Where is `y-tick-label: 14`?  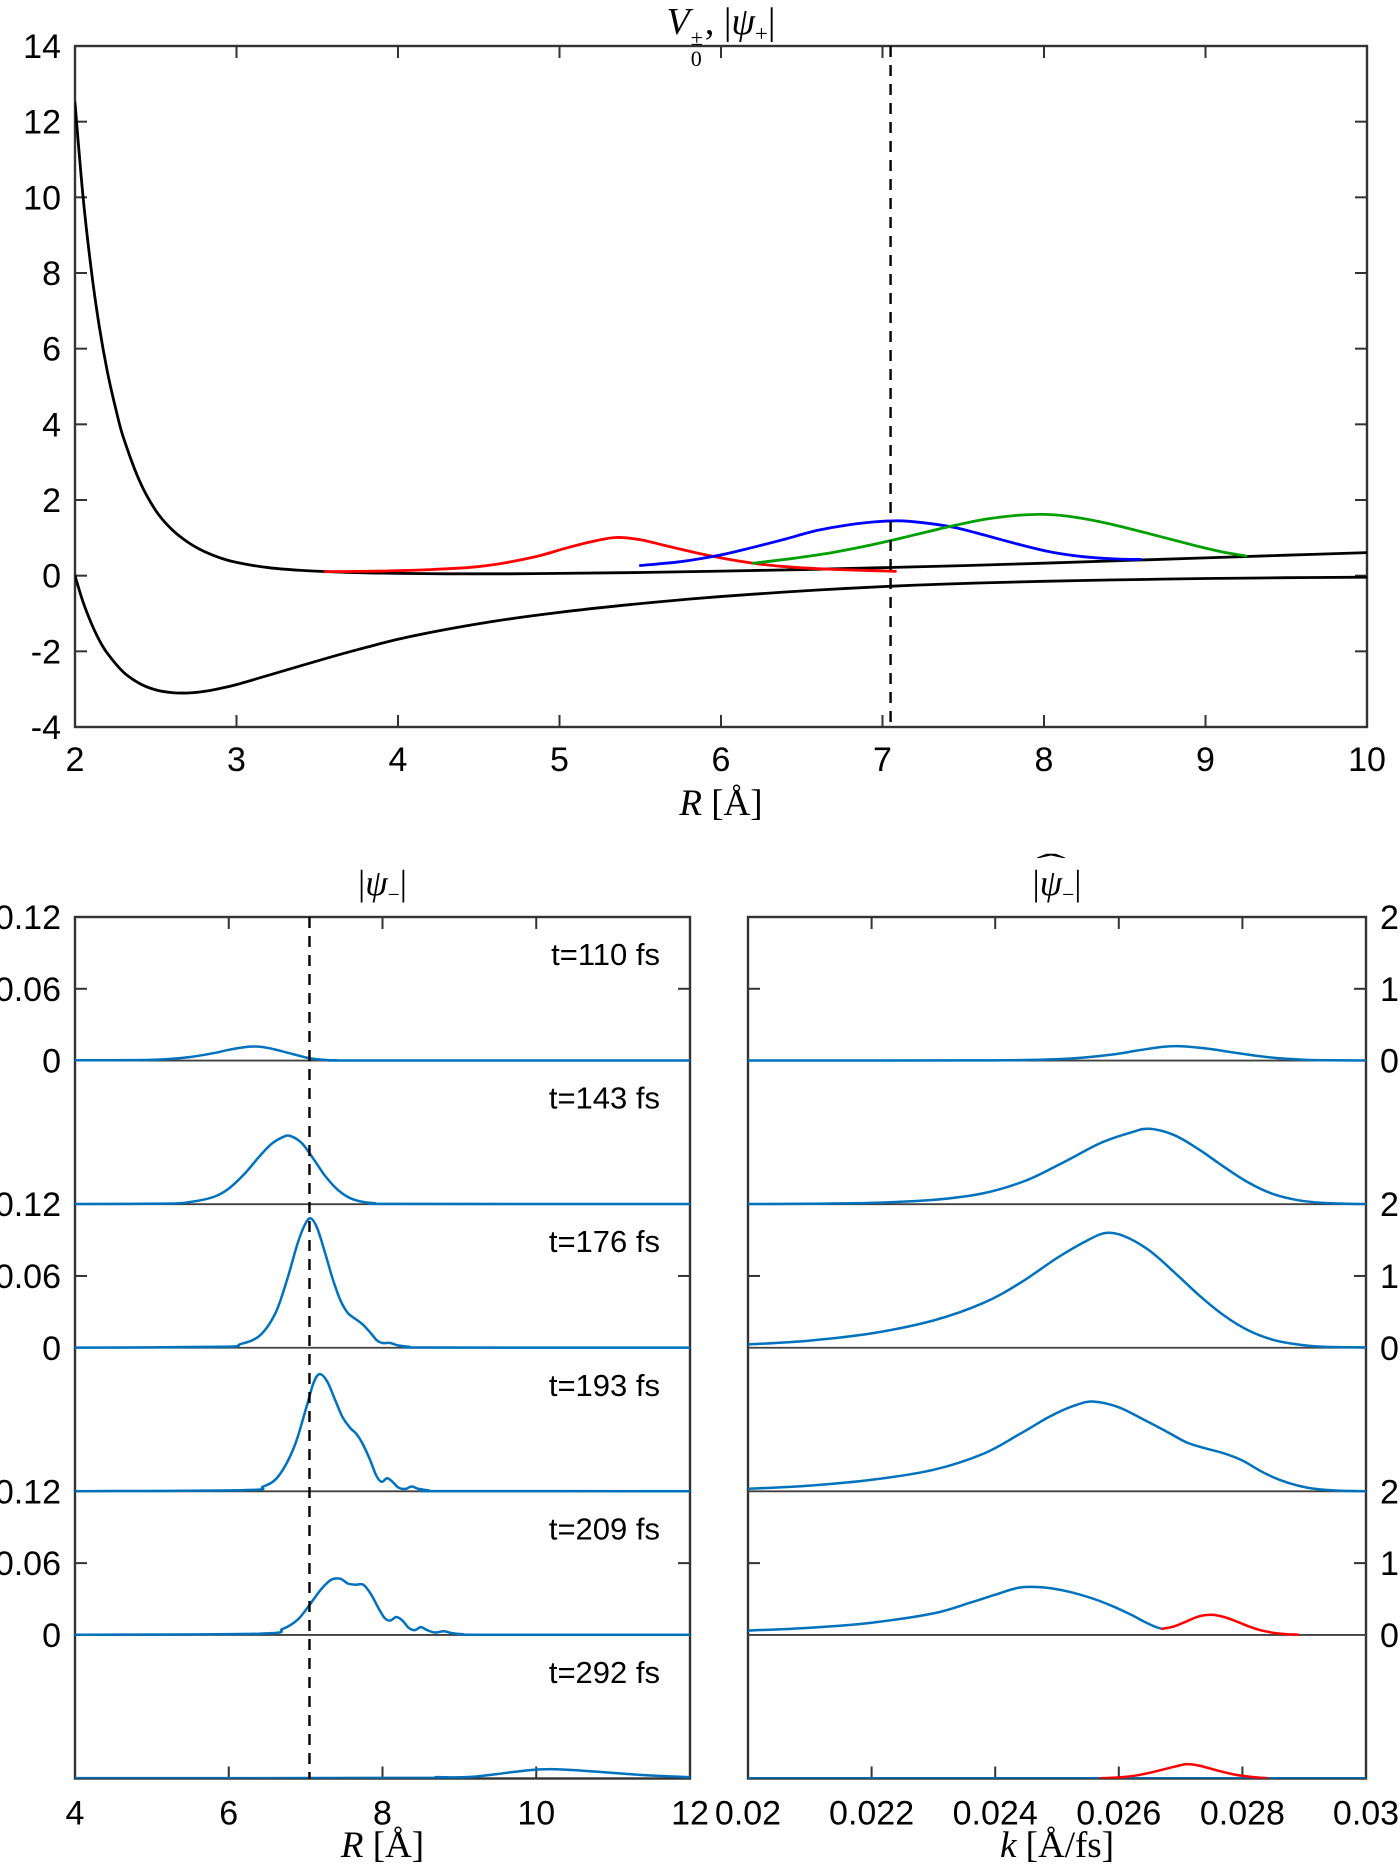 y-tick-label: 14 is located at coordinates (42, 47).